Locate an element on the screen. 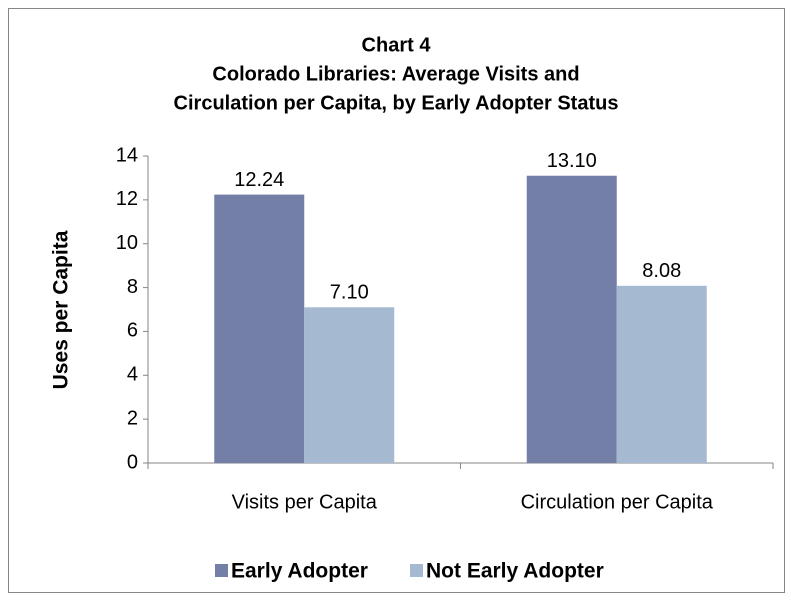  y-tick-label: 12 is located at coordinates (127, 199).